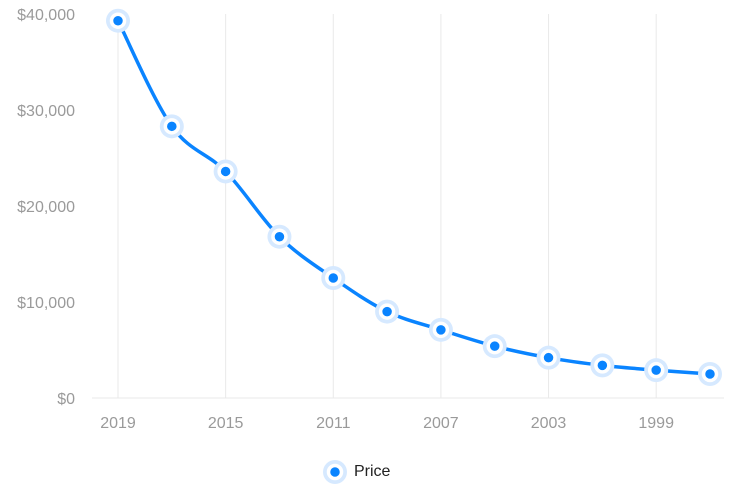  I want to click on y-tick-label: $10,000, so click(46, 303).